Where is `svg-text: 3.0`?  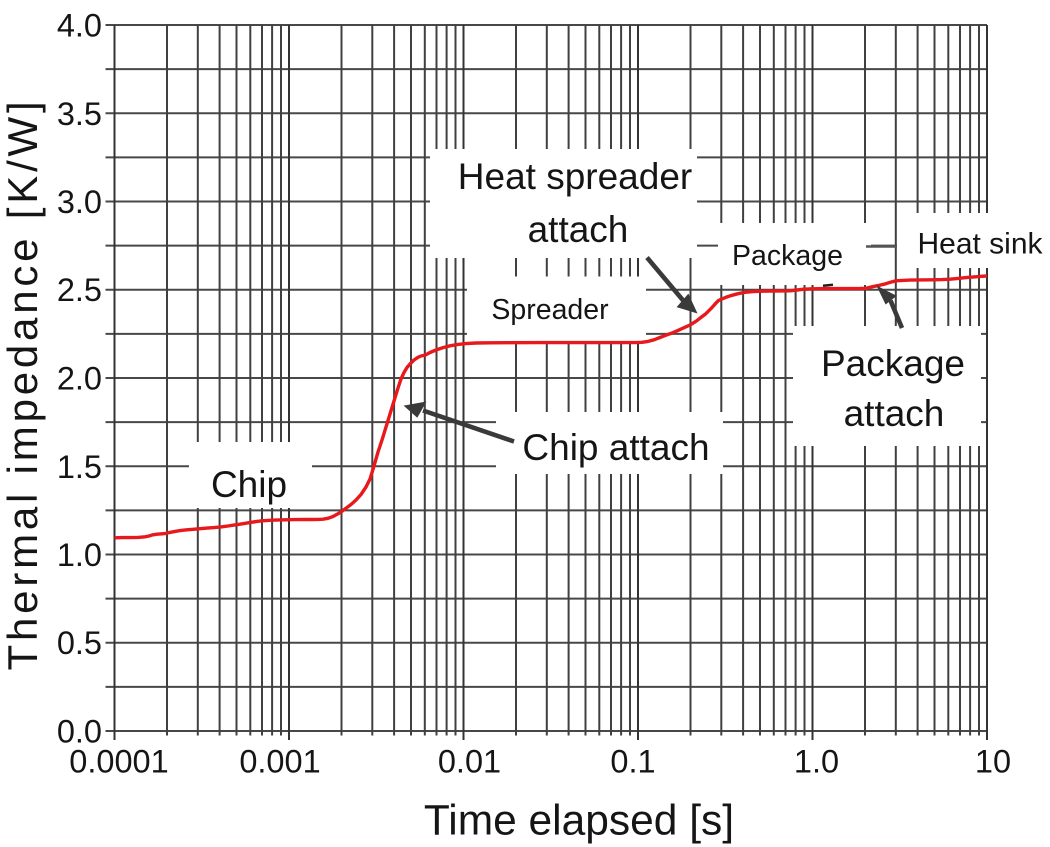
svg-text: 3.0 is located at coordinates (79, 202).